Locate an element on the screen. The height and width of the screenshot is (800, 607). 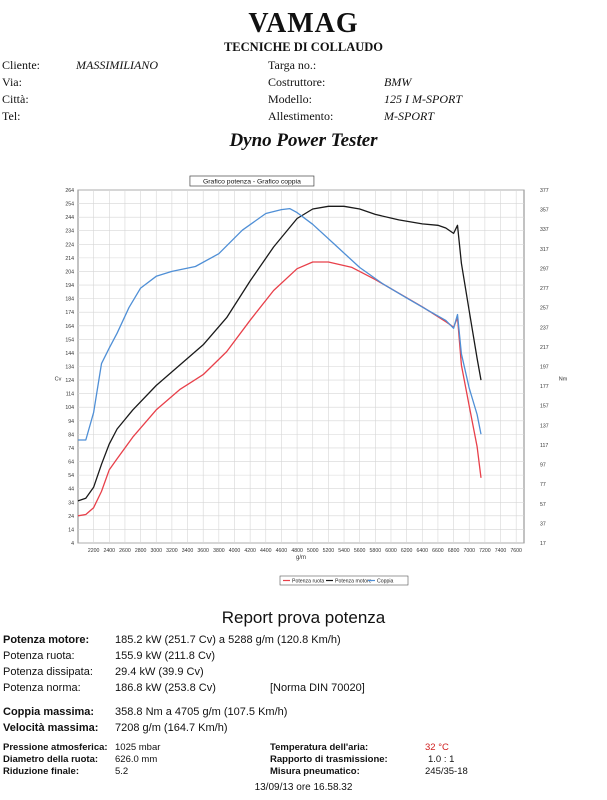
x-tick-label: 2800 is located at coordinates (141, 551).